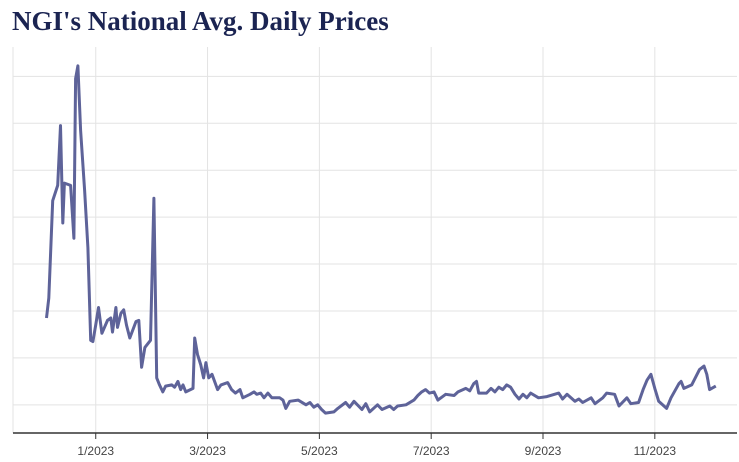  Describe the element at coordinates (95, 451) in the screenshot. I see `x-tick-label: 1/2023` at that location.